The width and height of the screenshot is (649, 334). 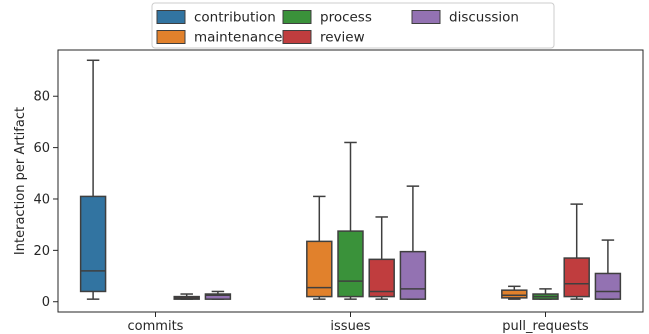 I want to click on legend-label-discussion: discussion, so click(x=484, y=18).